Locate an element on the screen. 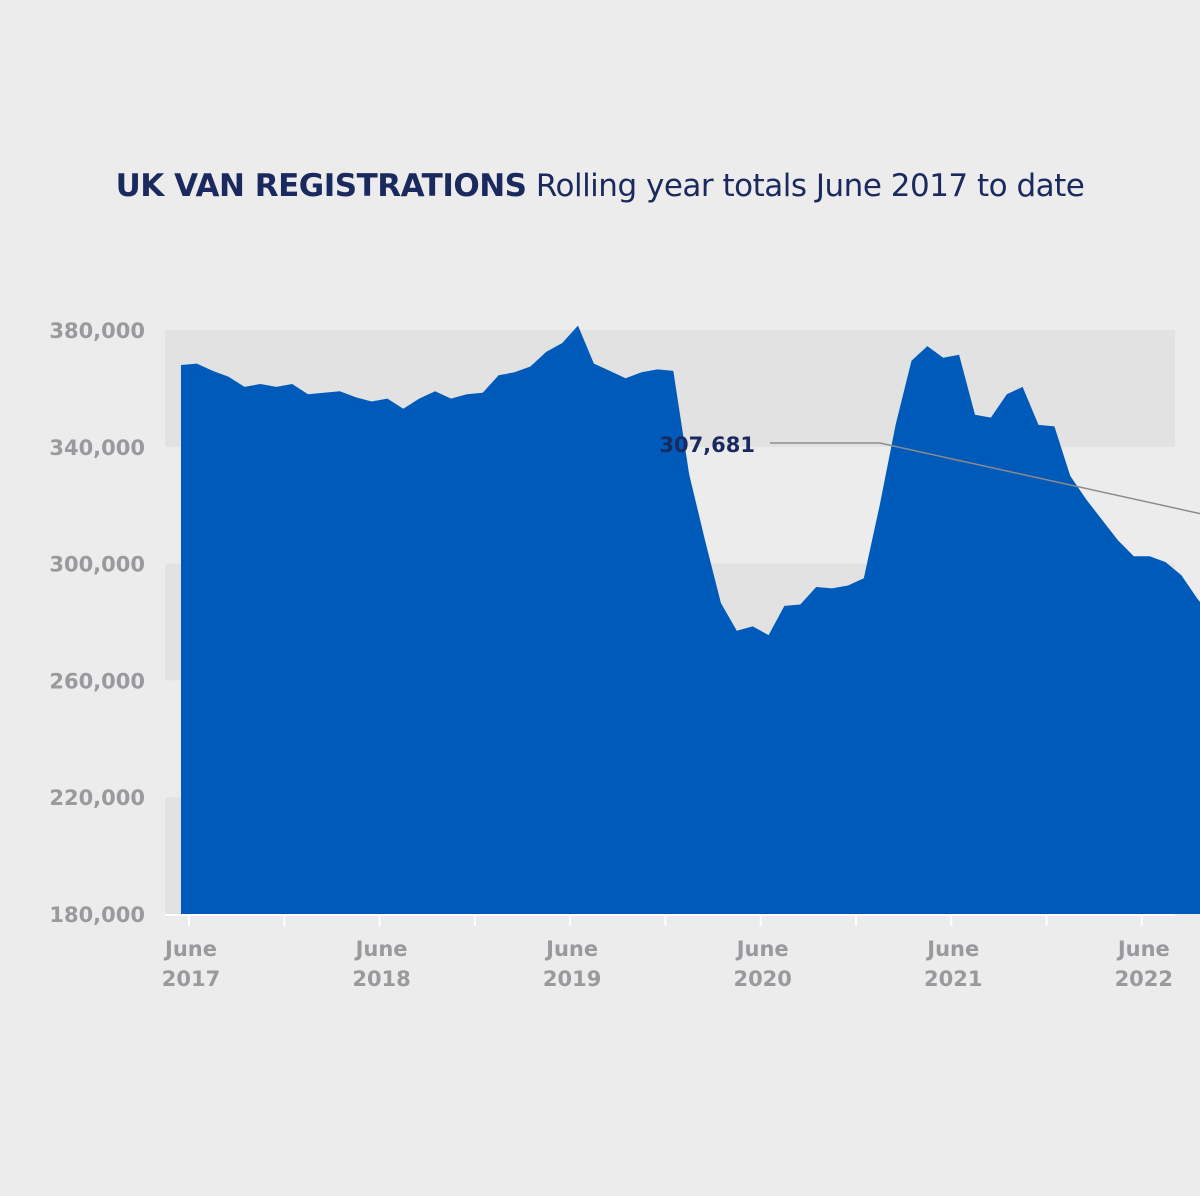 This screenshot has height=1196, width=1200. annotation-leader-line is located at coordinates (985, 478).